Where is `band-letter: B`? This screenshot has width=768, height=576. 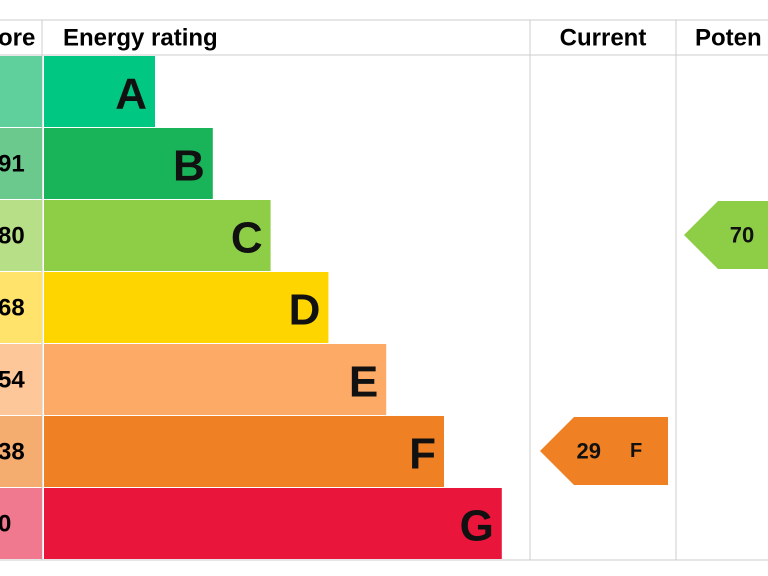
band-letter: B is located at coordinates (189, 166).